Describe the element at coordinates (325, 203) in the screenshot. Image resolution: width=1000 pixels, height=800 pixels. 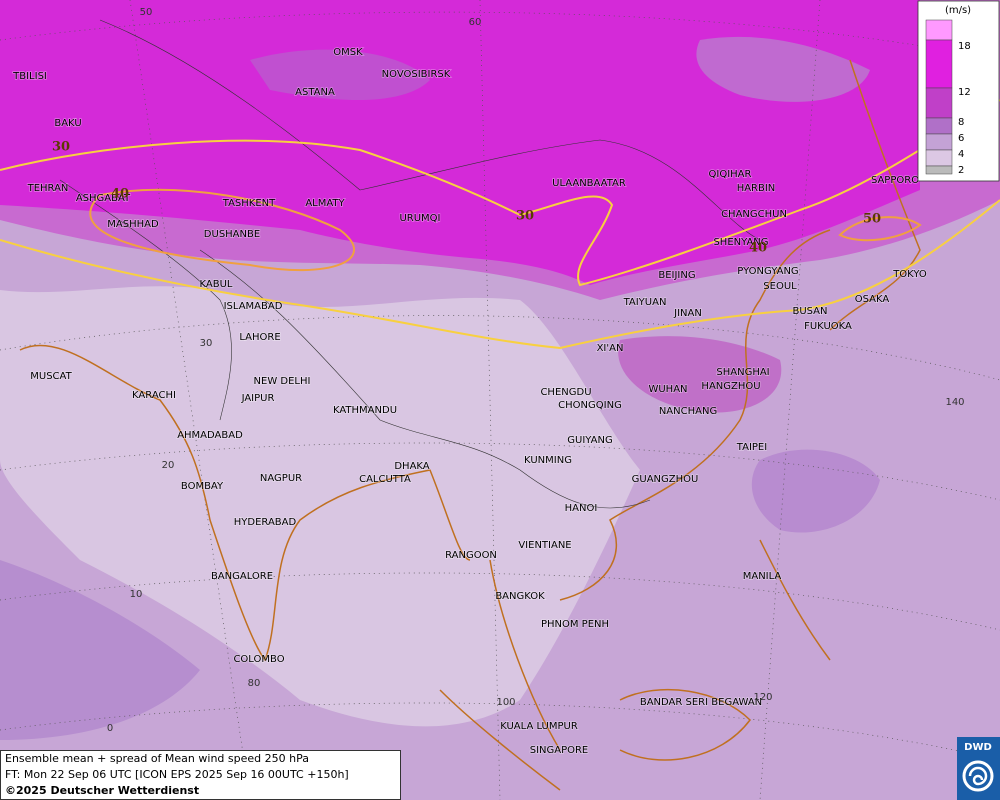
I see `city-label: ALMATY` at that location.